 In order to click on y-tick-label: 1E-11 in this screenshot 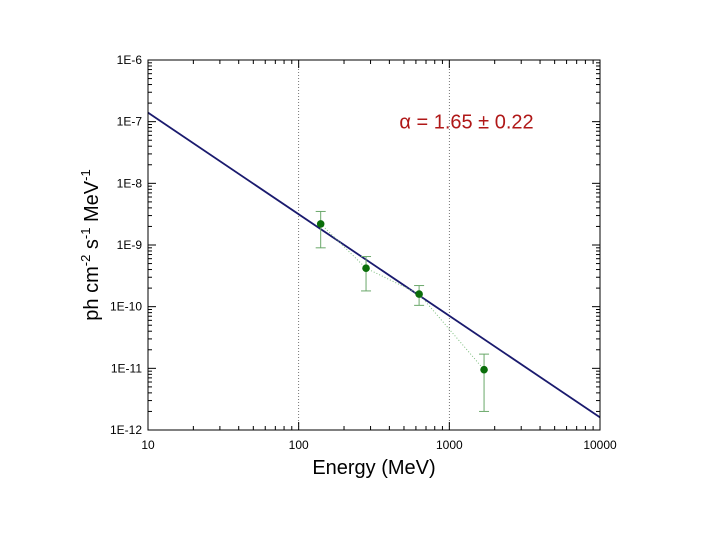, I will do `click(126, 368)`.